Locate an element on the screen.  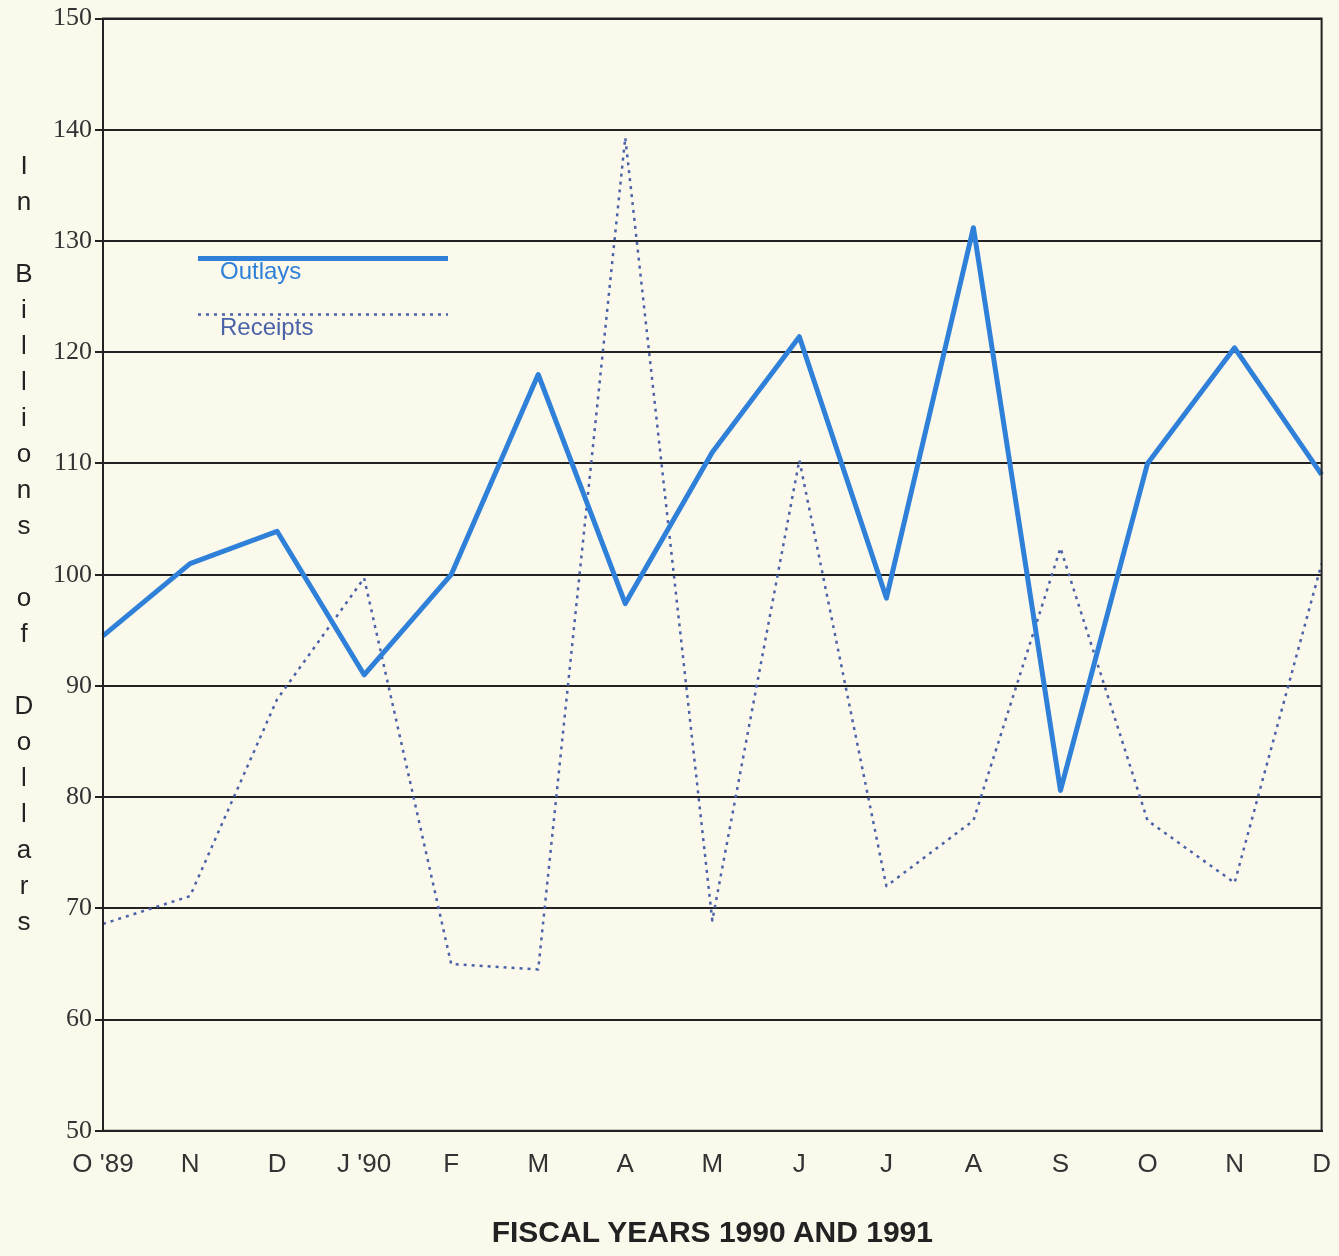
x-axis-title: FISCAL YEARS 1990 AND 1991 is located at coordinates (712, 1232).